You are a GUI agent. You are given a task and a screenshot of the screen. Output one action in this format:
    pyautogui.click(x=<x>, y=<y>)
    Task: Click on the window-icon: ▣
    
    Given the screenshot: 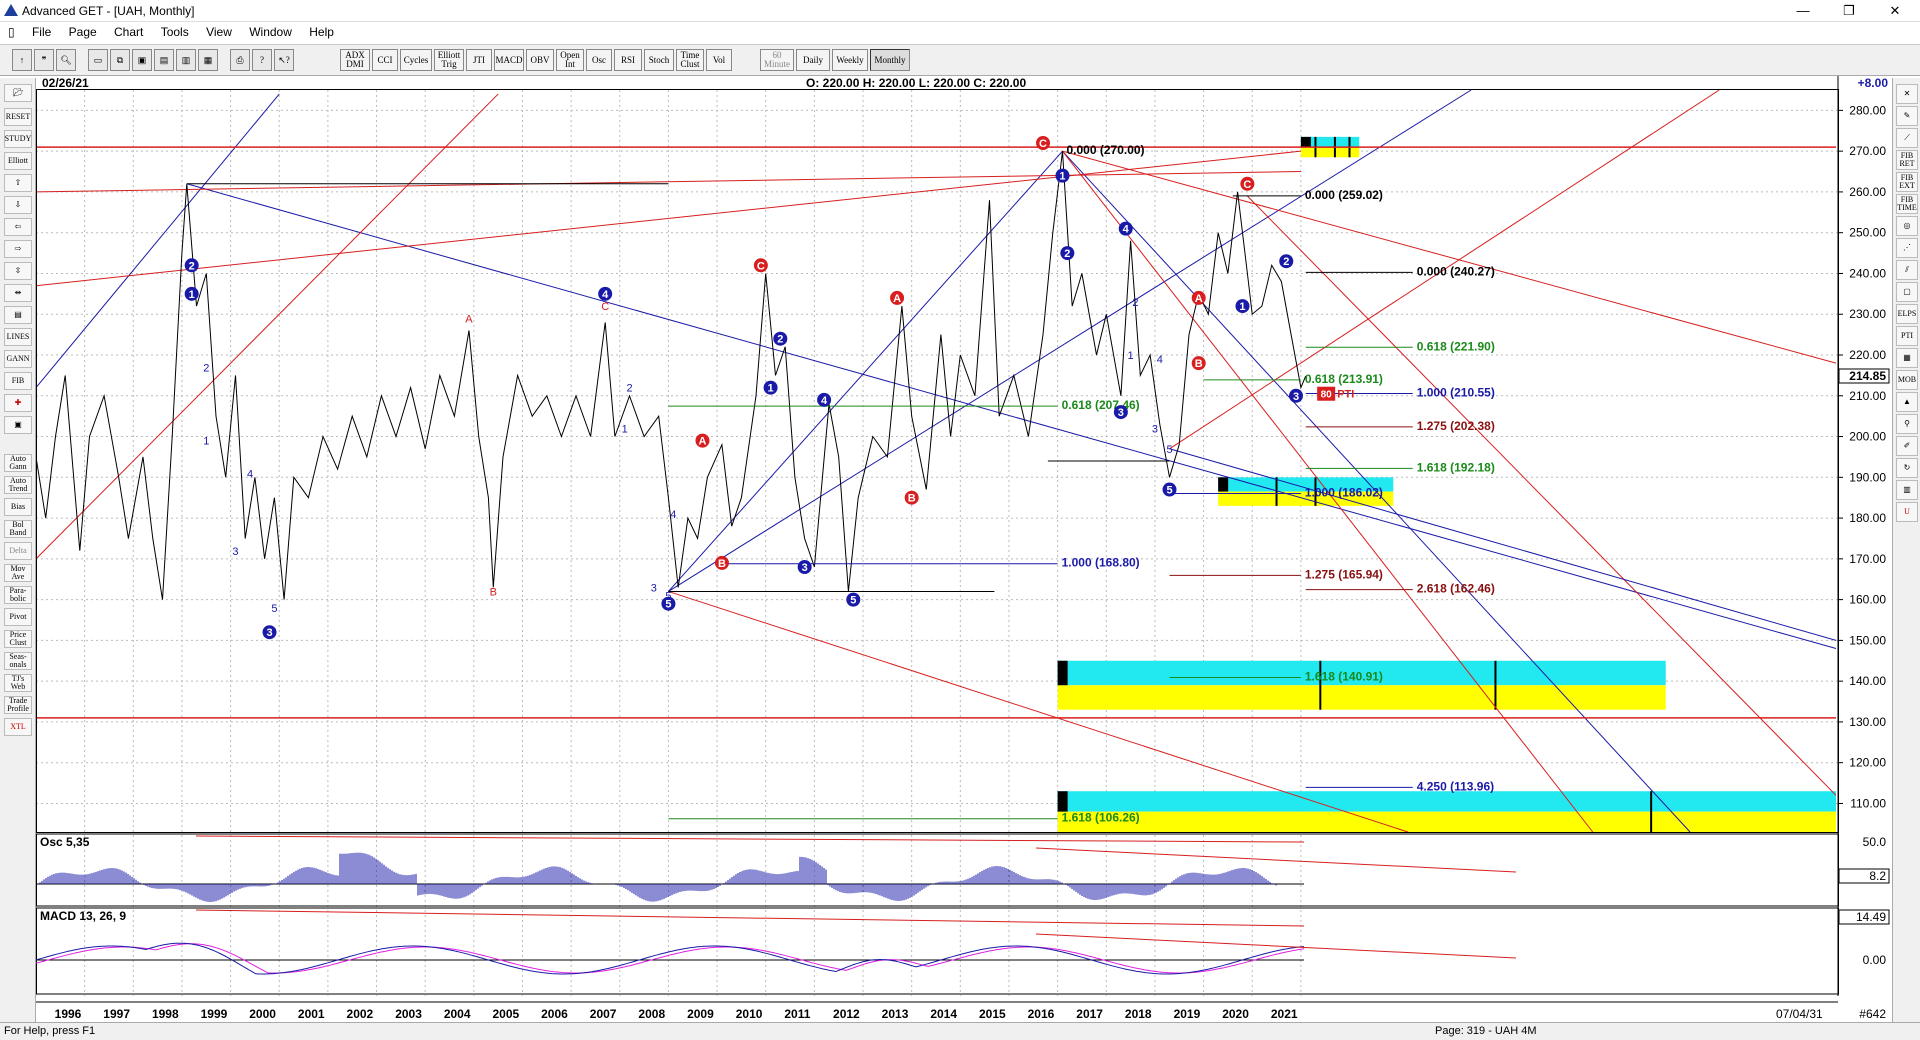 What is the action you would take?
    pyautogui.click(x=142, y=60)
    